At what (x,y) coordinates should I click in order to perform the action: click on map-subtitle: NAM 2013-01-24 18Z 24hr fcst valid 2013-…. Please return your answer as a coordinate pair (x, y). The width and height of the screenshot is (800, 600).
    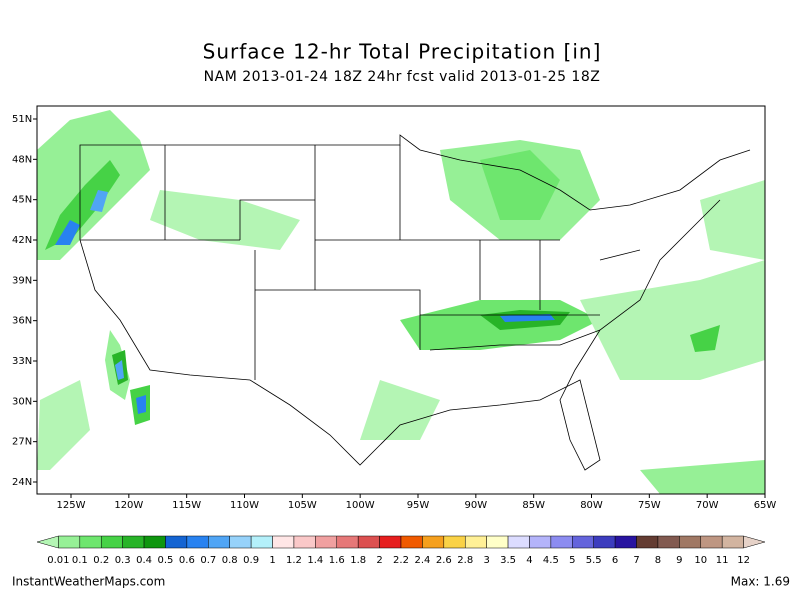
    Looking at the image, I should click on (402, 77).